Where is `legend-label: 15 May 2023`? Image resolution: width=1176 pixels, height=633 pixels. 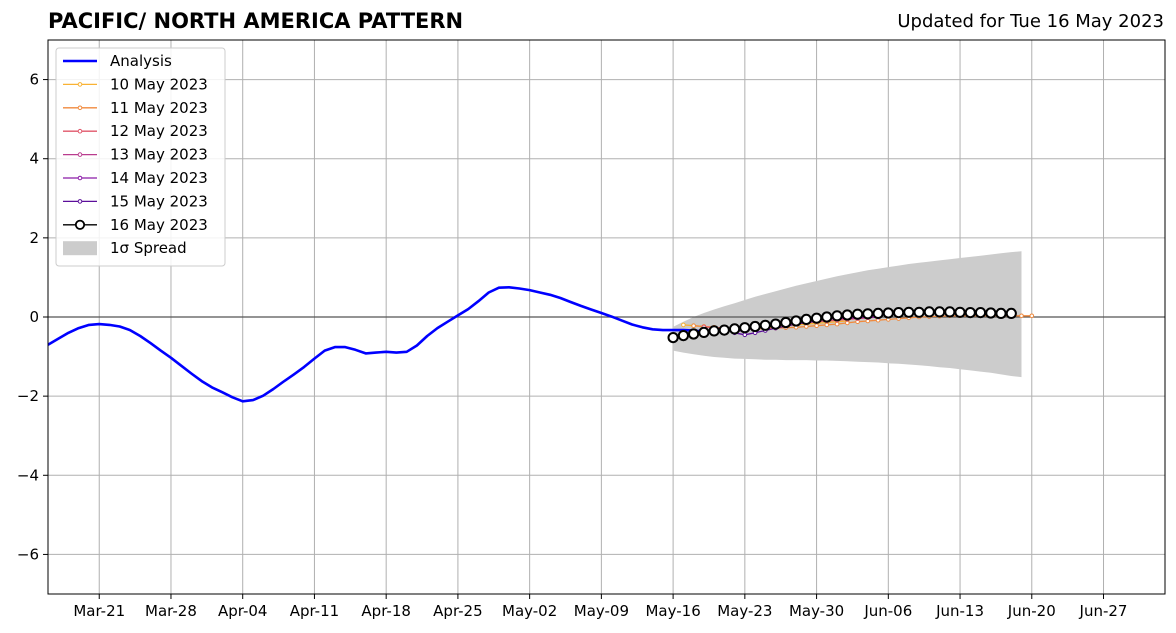
legend-label: 15 May 2023 is located at coordinates (159, 201).